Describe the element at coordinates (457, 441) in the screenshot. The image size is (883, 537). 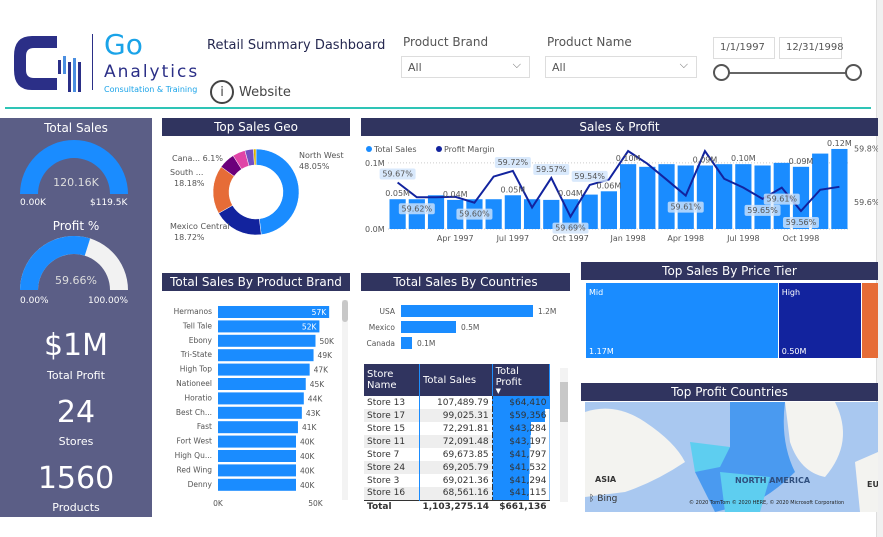
I see `table-row: Store 11 72,091.48 $43,197` at that location.